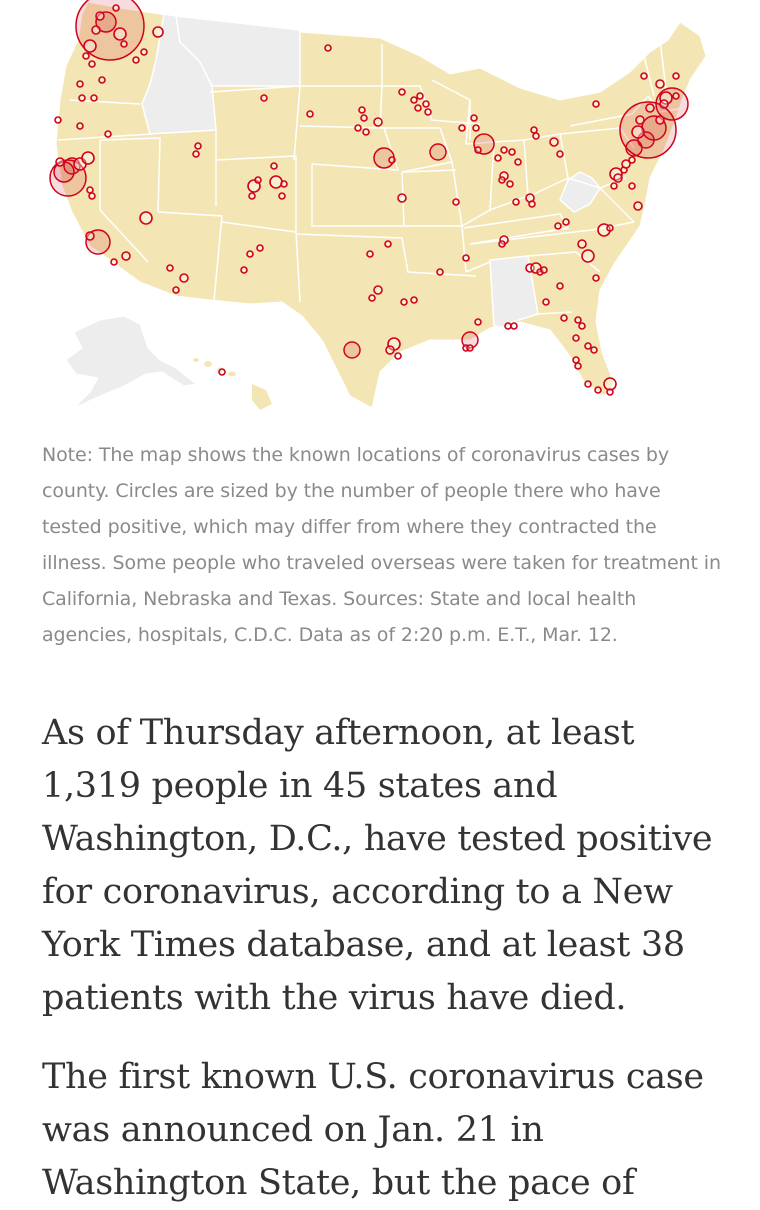 The image size is (760, 1210). Describe the element at coordinates (232, 384) in the screenshot. I see `hawaii-islands` at that location.